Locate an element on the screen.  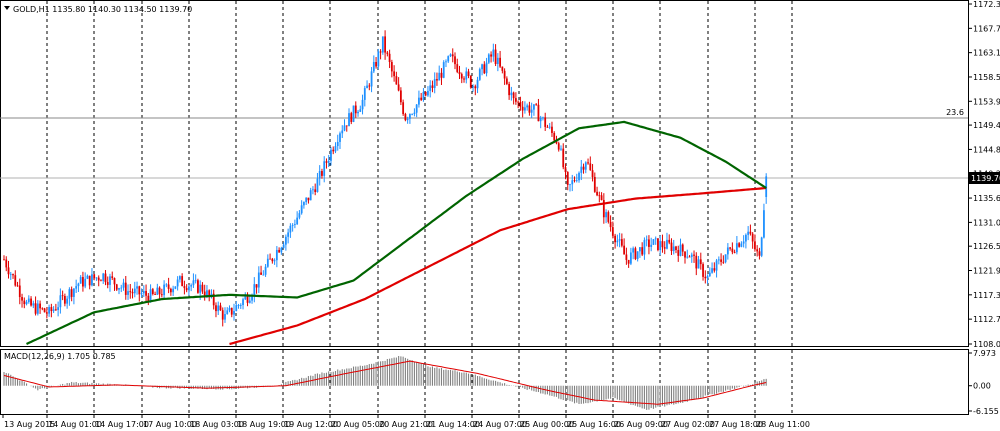
time-tick-label: 21 Aug 14:00 is located at coordinates (453, 424).